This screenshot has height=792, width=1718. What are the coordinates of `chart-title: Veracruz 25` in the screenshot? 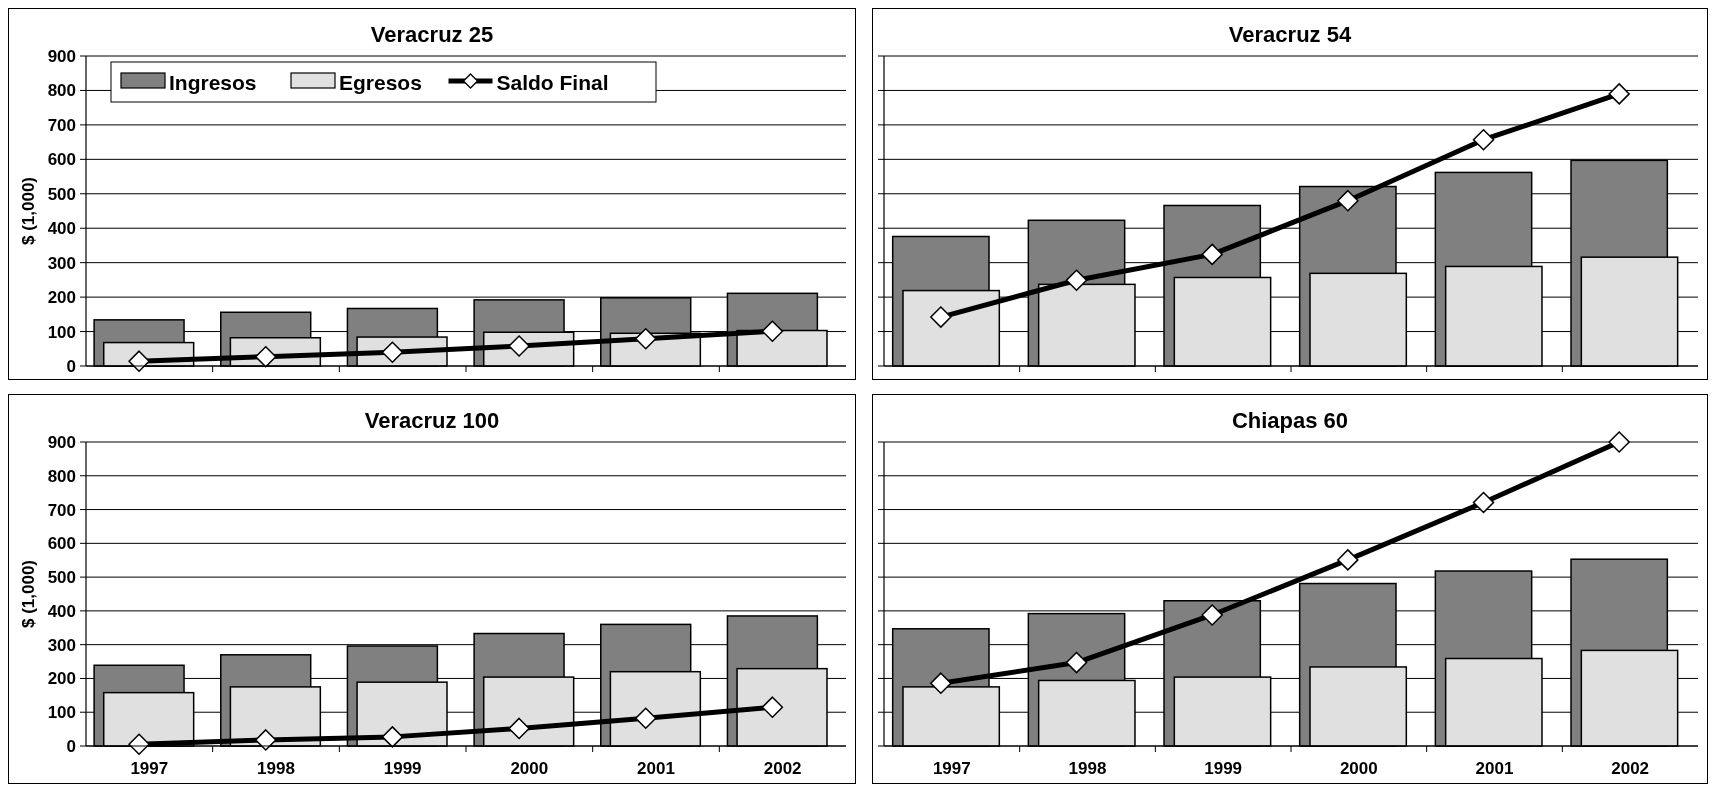 It's located at (432, 34).